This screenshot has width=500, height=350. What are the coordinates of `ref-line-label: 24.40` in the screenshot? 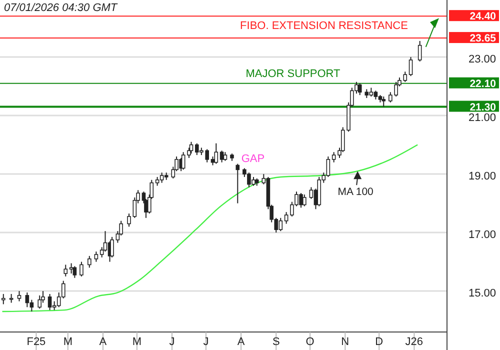 It's located at (483, 16).